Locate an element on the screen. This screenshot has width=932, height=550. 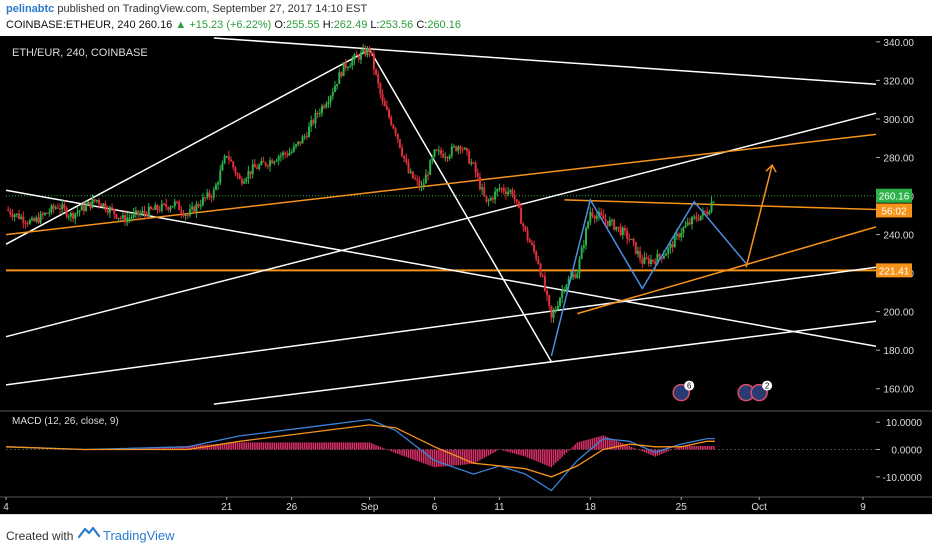
author-link: pelinabtc is located at coordinates (30, 9).